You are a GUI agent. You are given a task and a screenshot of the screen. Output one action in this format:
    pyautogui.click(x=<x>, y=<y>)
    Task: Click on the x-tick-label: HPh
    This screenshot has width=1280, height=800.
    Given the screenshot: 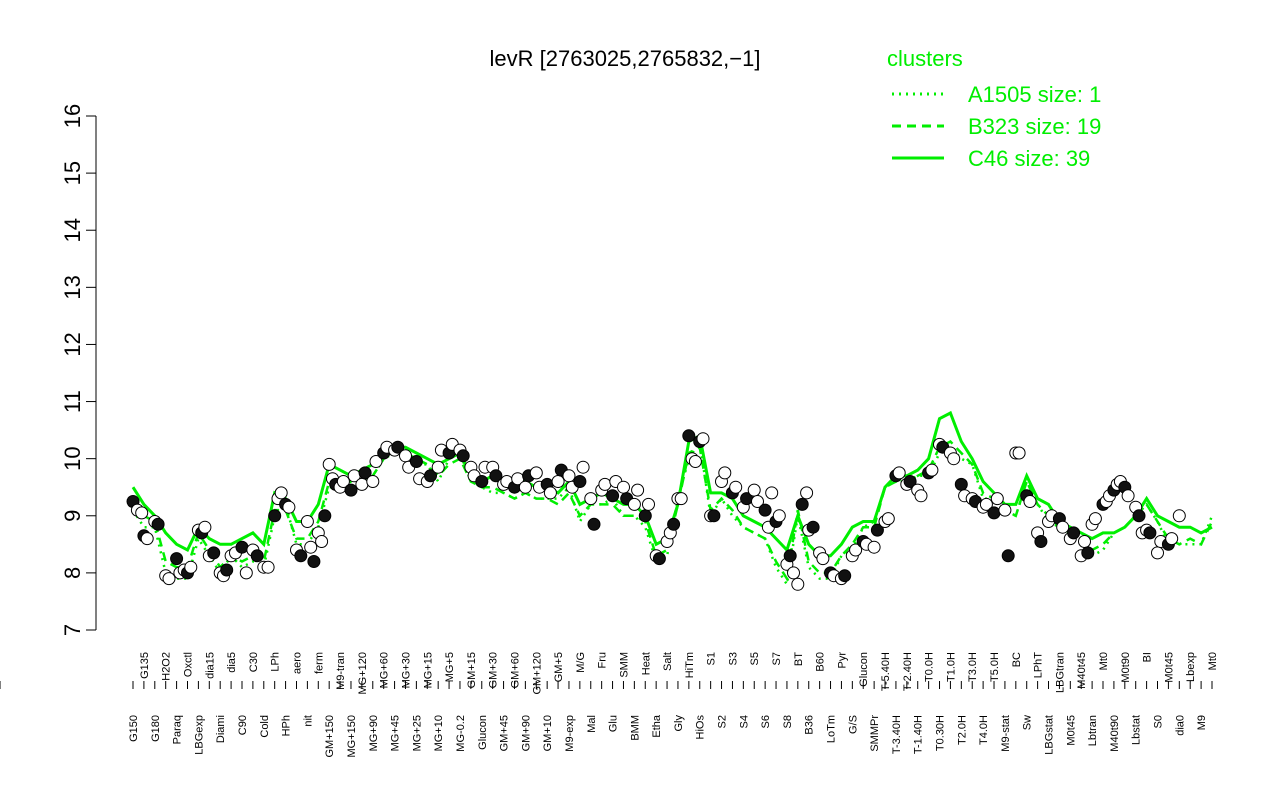 What is the action you would take?
    pyautogui.click(x=287, y=725)
    